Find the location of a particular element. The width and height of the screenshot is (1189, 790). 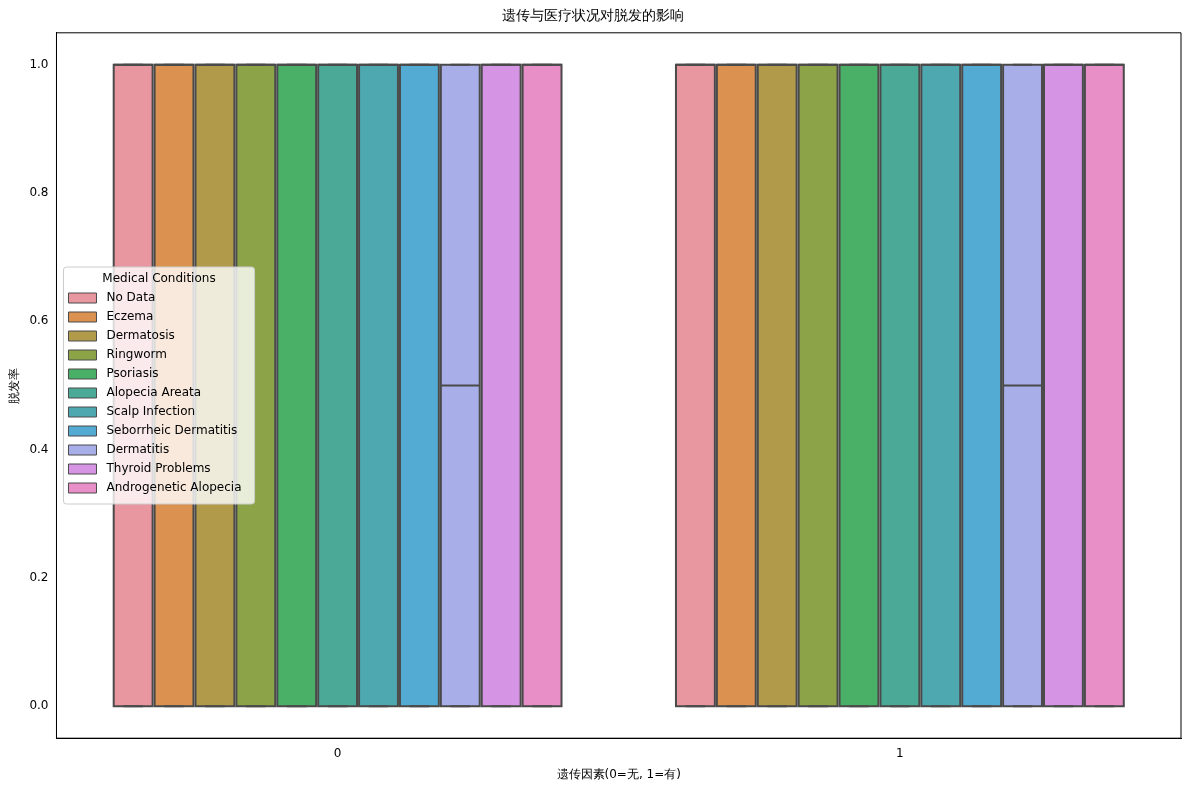

x-tick-label: 1 is located at coordinates (900, 752).